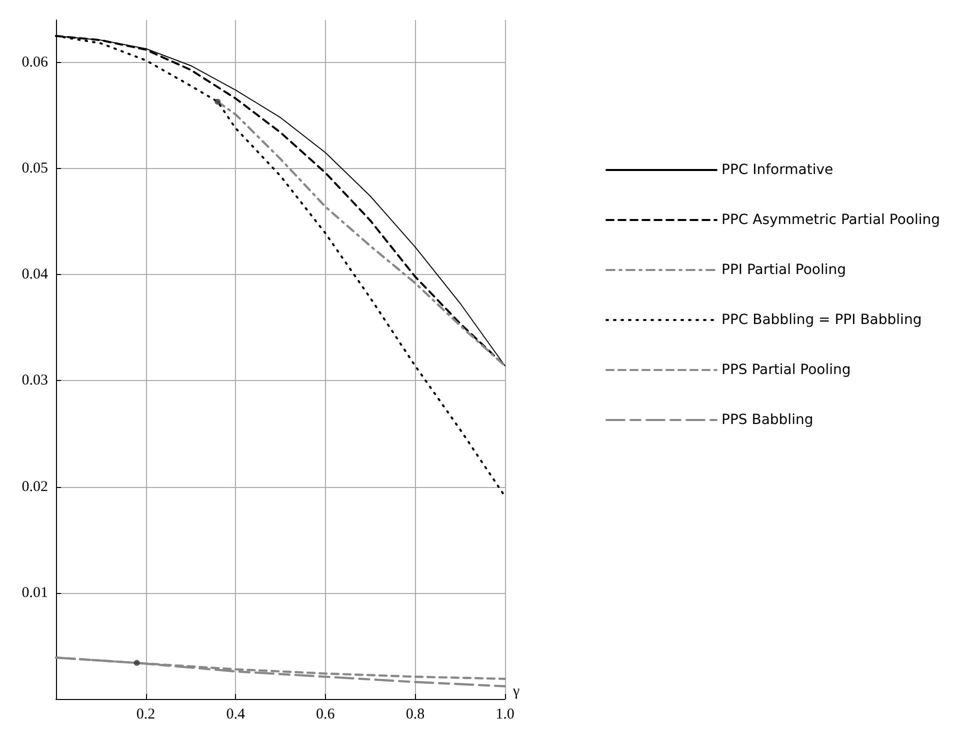  I want to click on text: PPI Partial Pooling, so click(784, 270).